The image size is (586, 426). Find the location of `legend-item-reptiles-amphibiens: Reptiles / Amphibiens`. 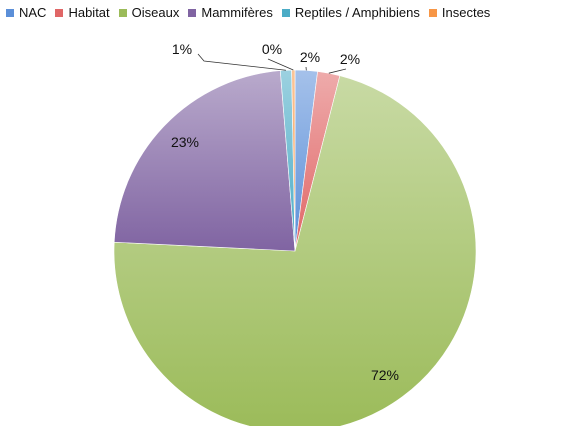

legend-item-reptiles-amphibiens: Reptiles / Amphibiens is located at coordinates (350, 12).